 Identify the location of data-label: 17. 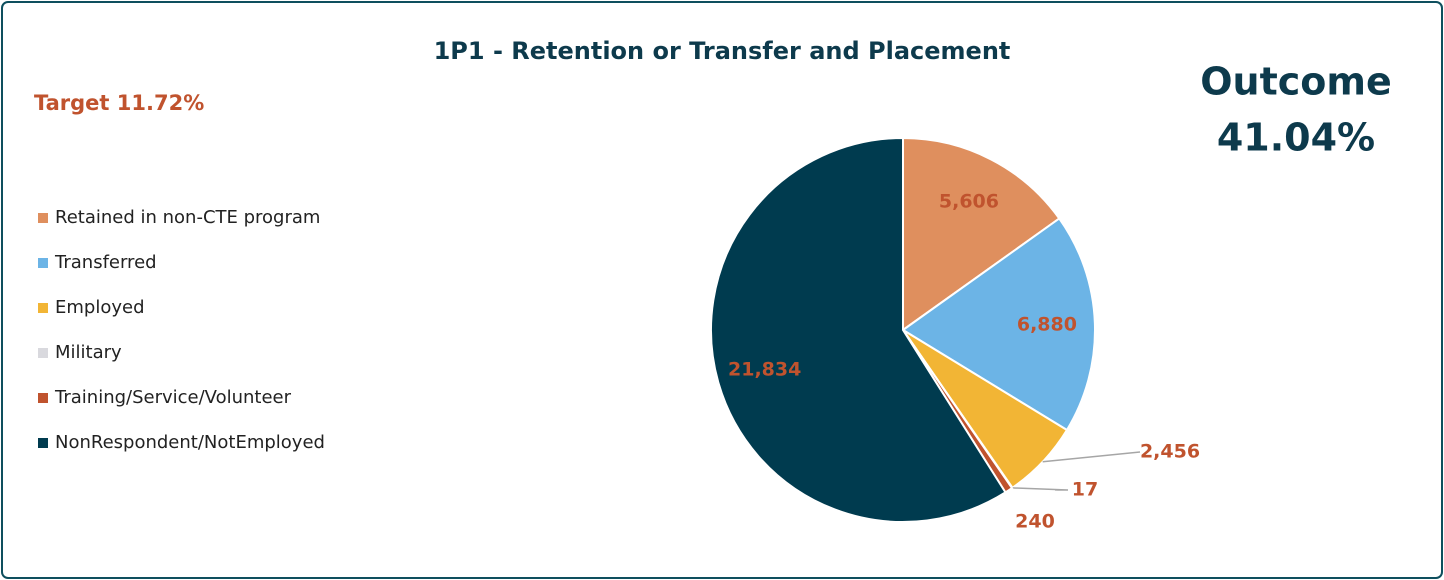
(1085, 490).